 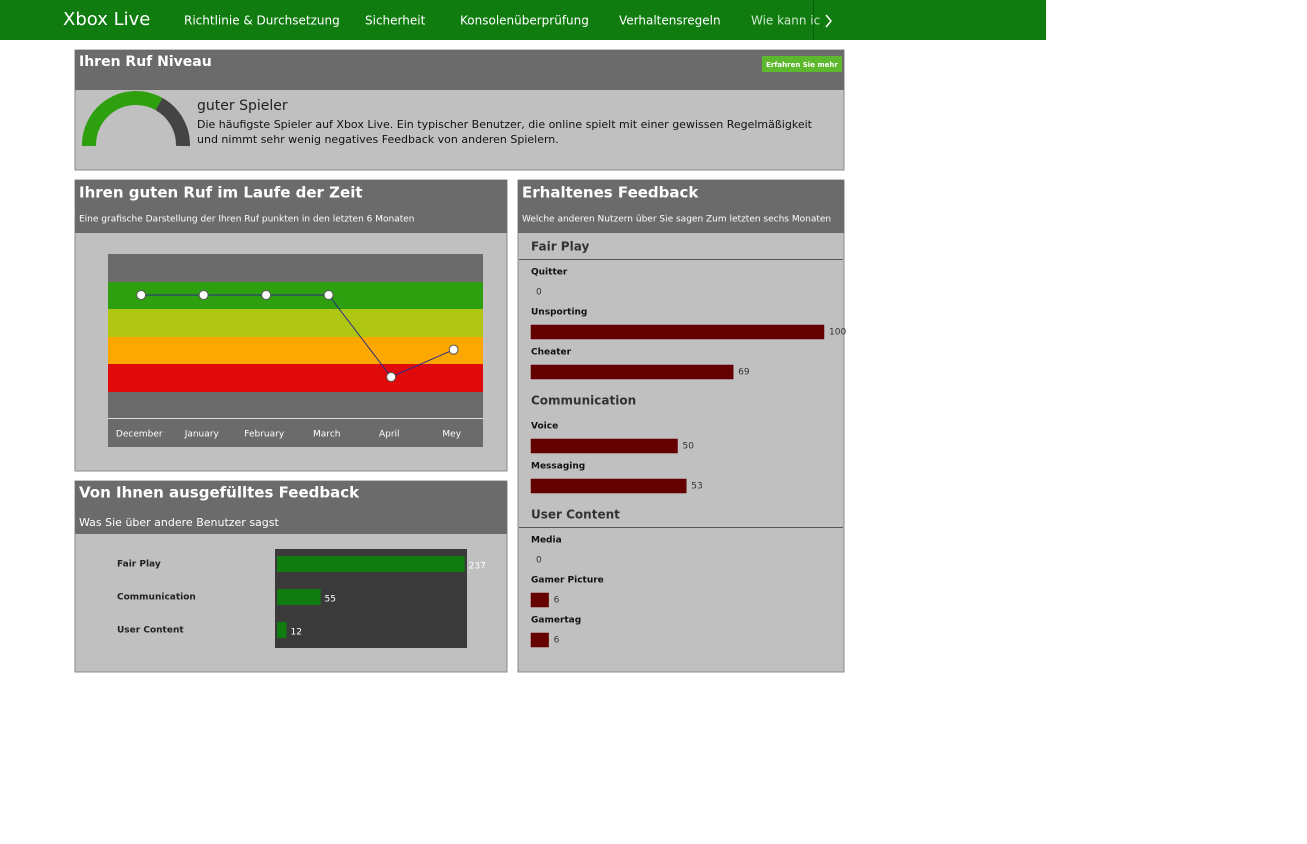 I want to click on bar-label: Unsporting, so click(x=559, y=313).